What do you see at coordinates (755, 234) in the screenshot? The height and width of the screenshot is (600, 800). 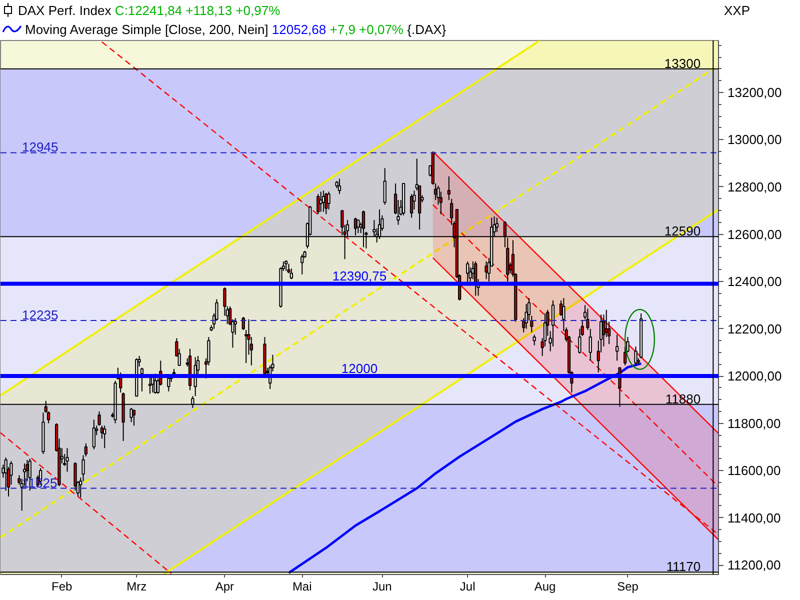 I see `y-tick-label: 12600,00` at bounding box center [755, 234].